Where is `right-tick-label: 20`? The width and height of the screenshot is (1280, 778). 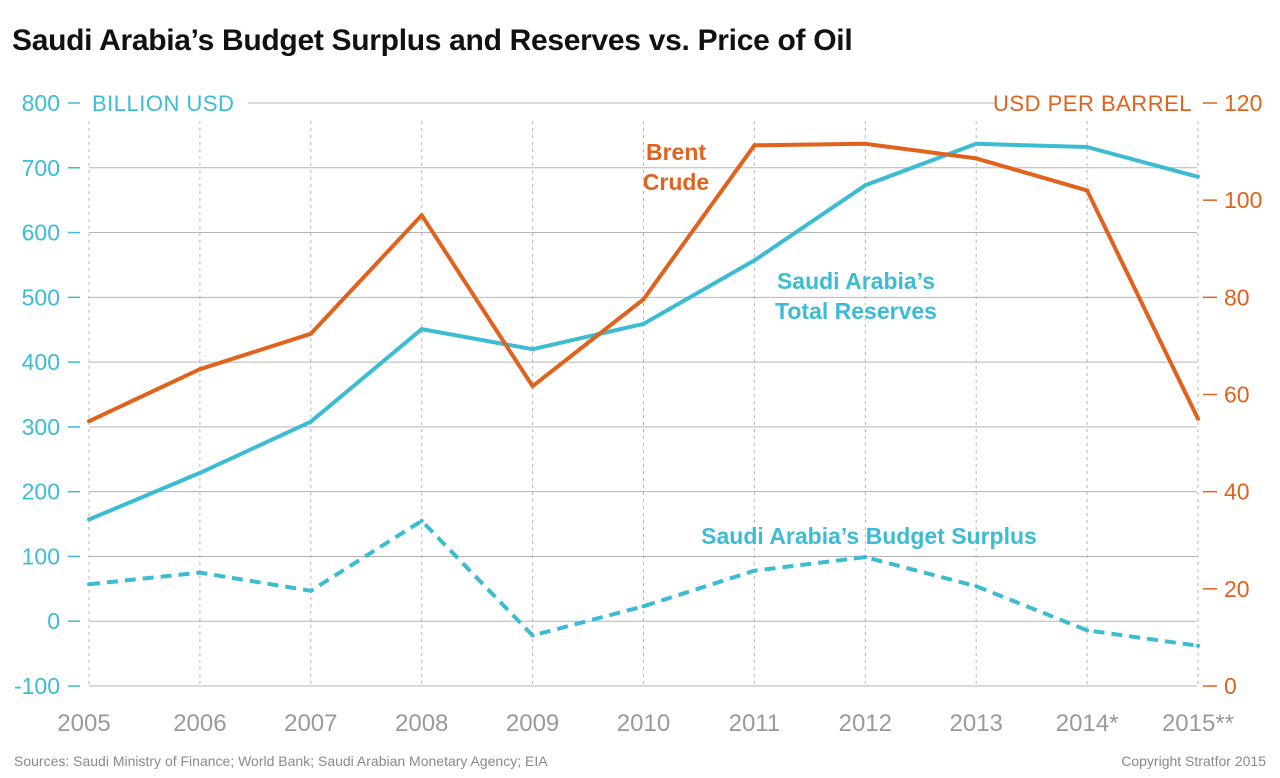 right-tick-label: 20 is located at coordinates (1237, 589).